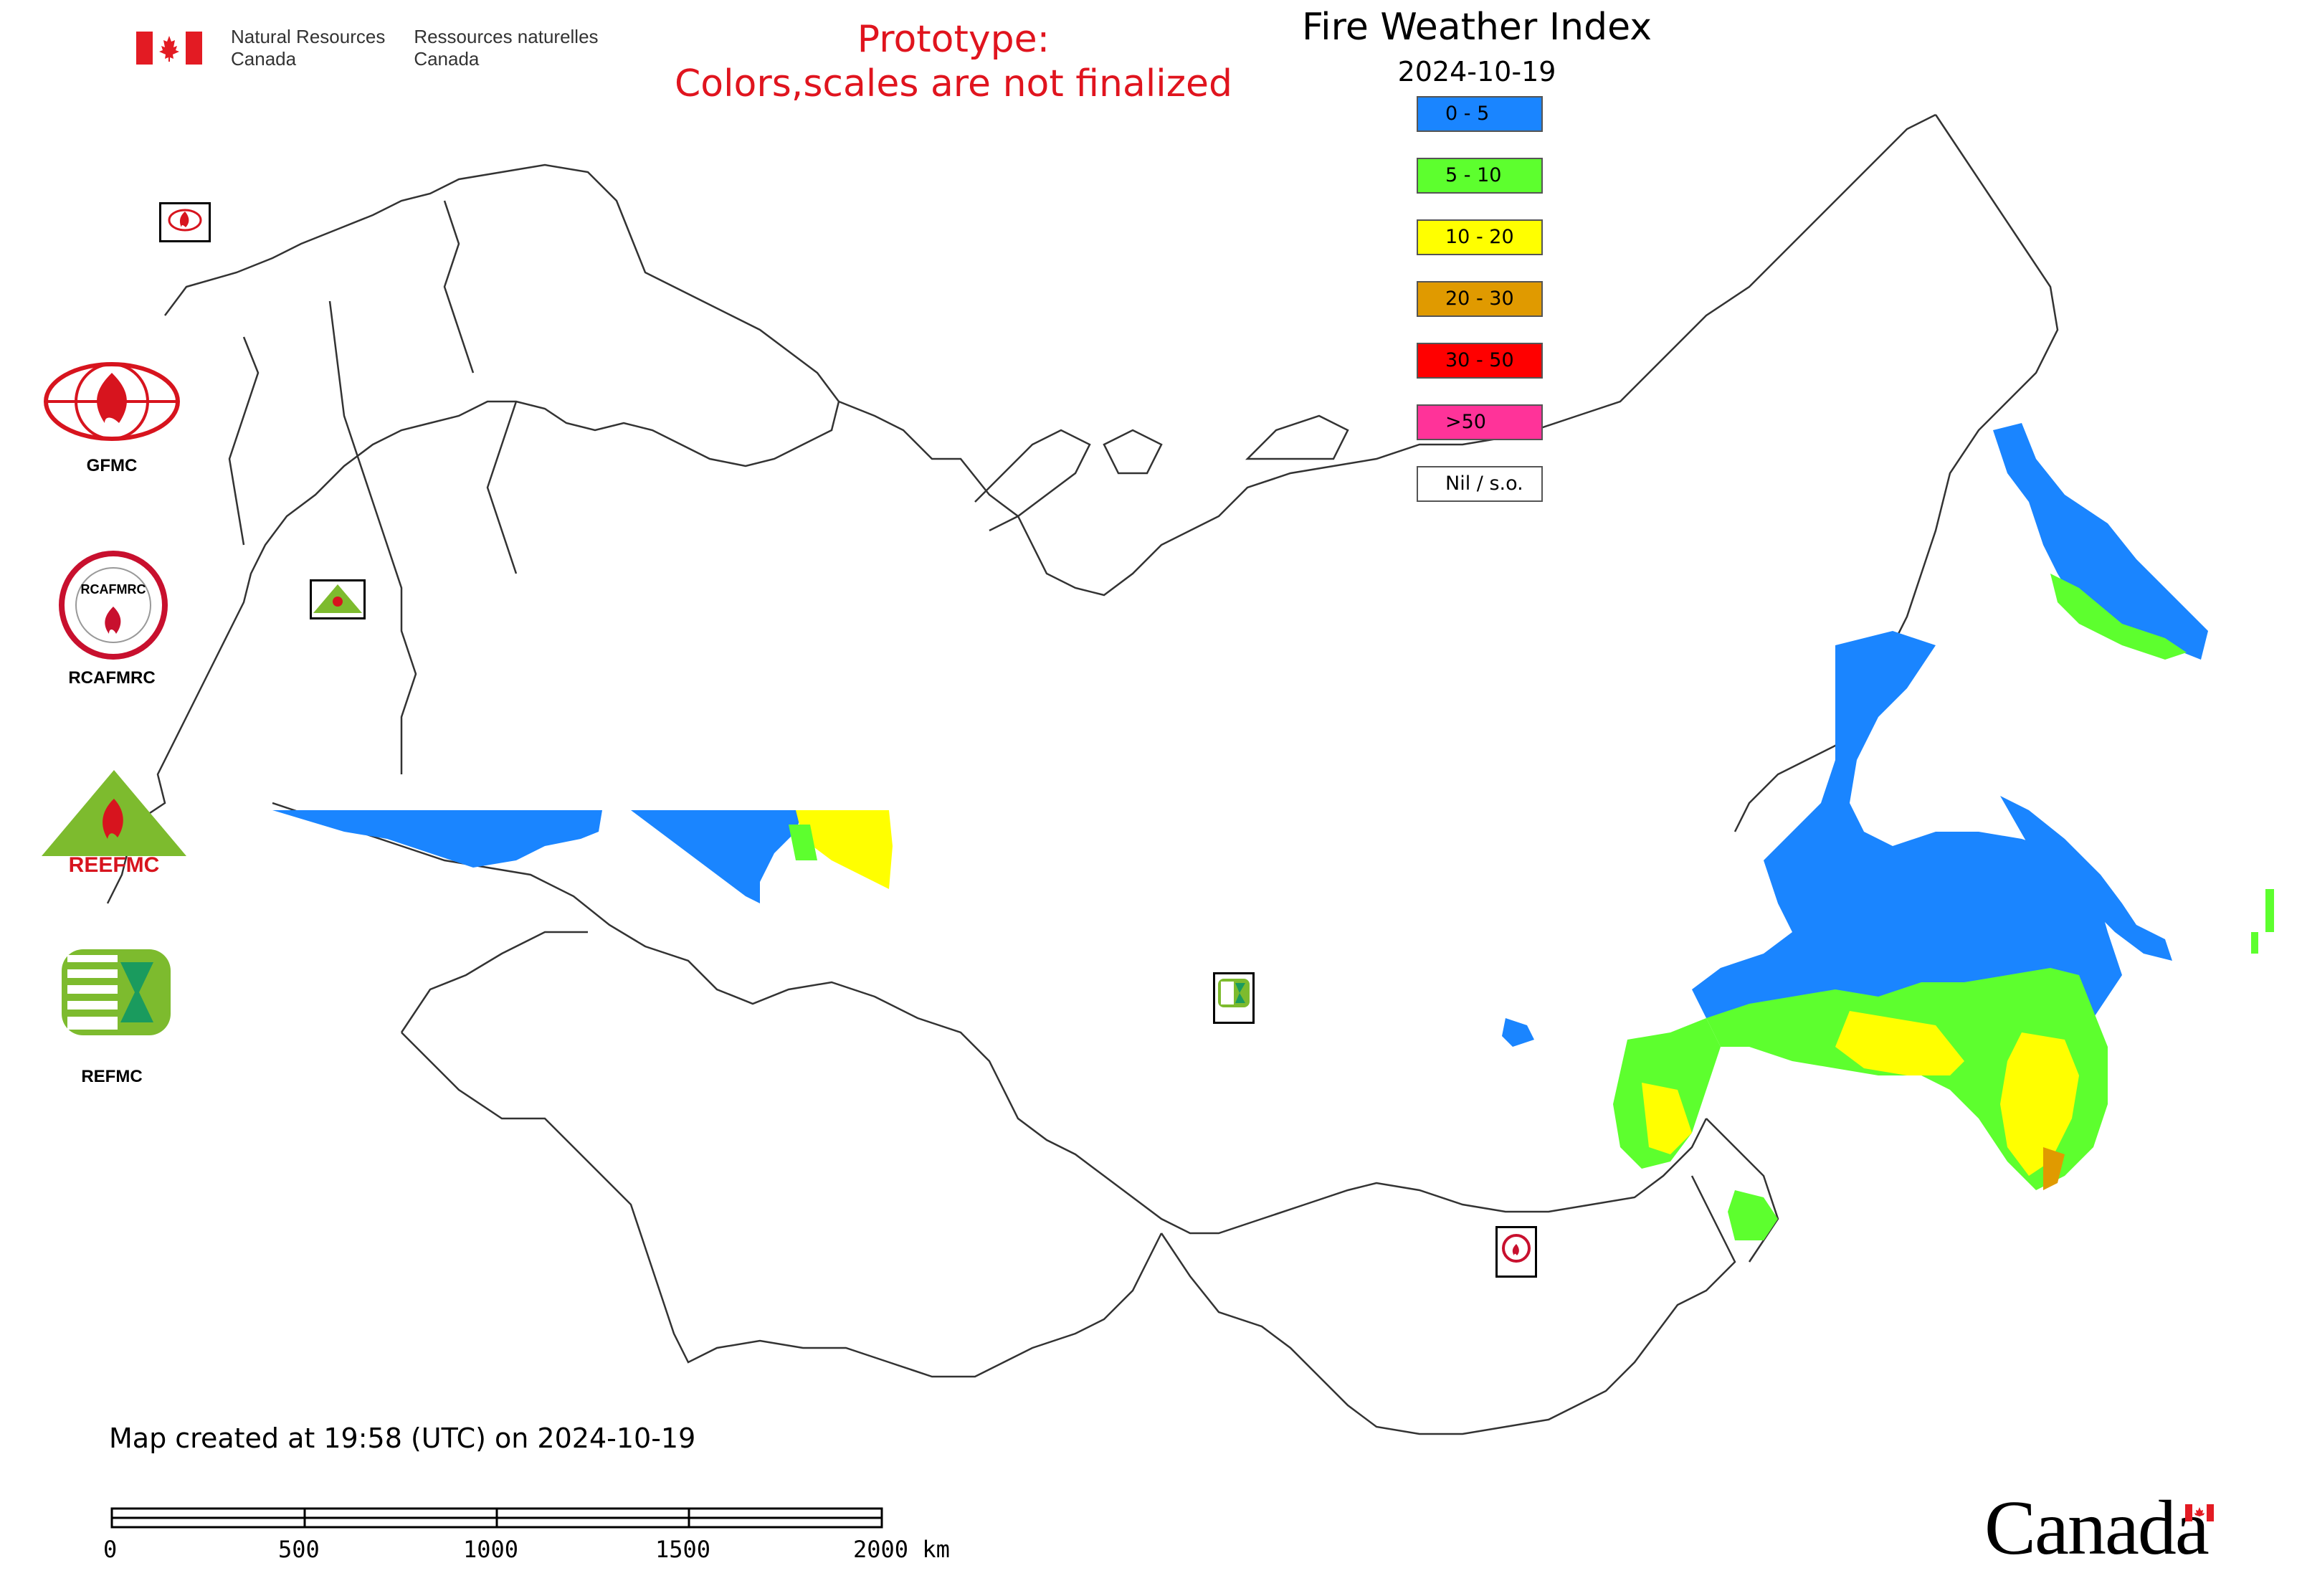 Image resolution: width=2302 pixels, height=1596 pixels. I want to click on reefmc-marker, so click(338, 599).